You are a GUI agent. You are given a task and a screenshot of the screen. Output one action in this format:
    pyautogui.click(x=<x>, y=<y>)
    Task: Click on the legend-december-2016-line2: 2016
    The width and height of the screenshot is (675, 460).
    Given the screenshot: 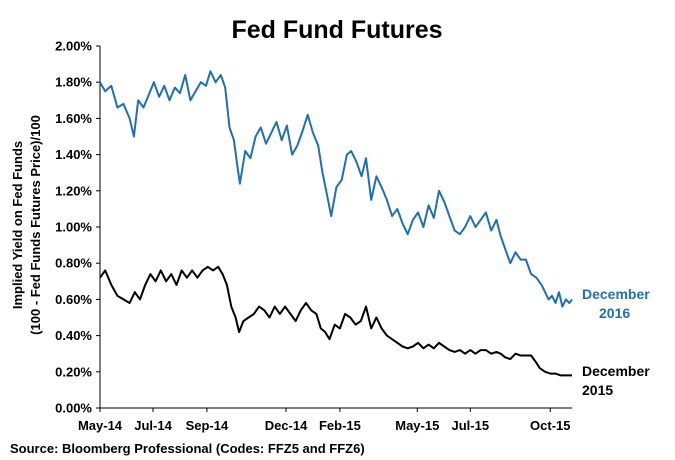 What is the action you would take?
    pyautogui.click(x=614, y=313)
    